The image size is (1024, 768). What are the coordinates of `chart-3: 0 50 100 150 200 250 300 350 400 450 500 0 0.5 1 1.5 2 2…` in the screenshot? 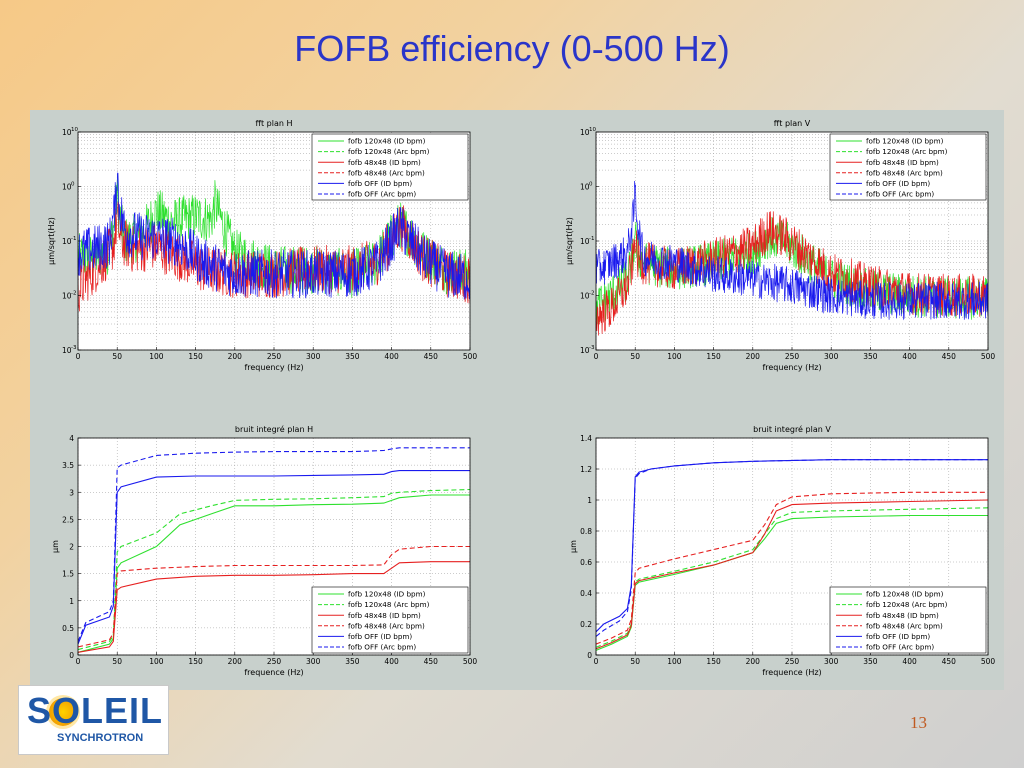 It's located at (264, 550).